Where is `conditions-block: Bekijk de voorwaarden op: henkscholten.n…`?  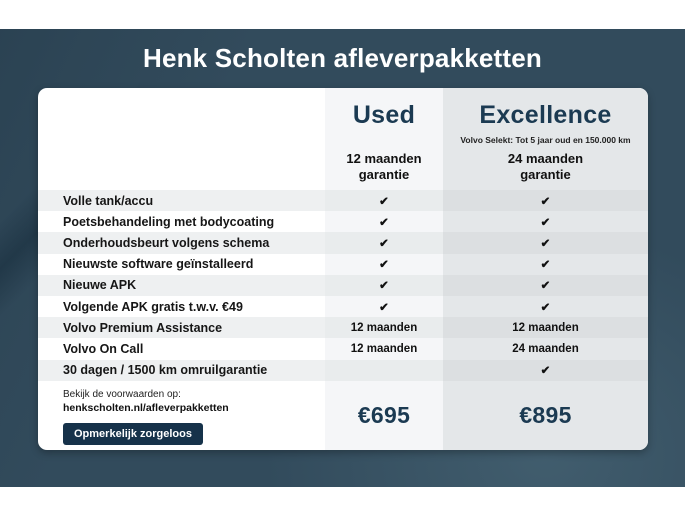
conditions-block: Bekijk de voorwaarden op: henkscholten.n… is located at coordinates (181, 415).